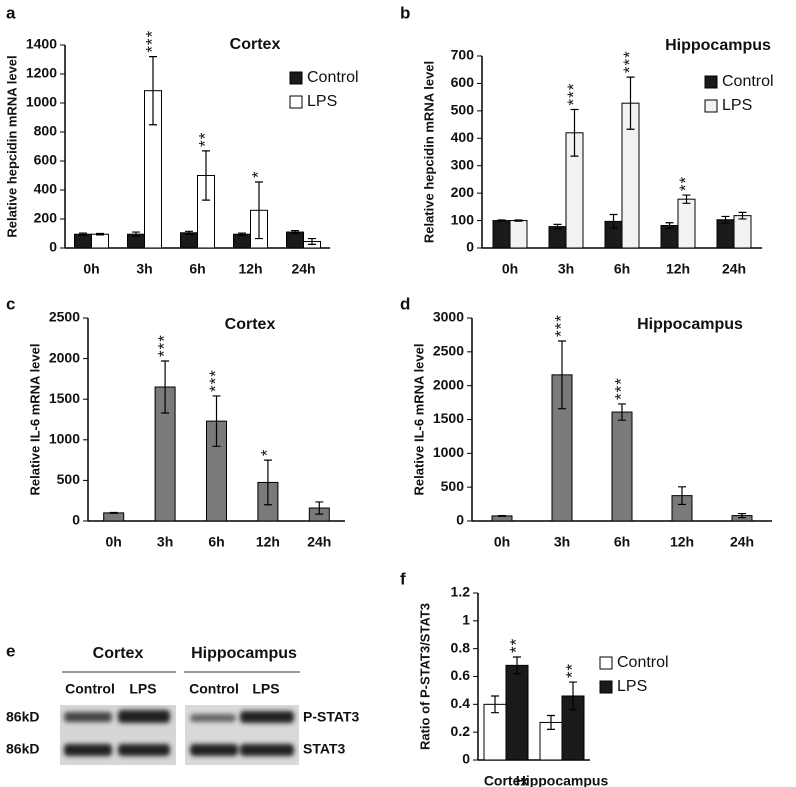 Image resolution: width=796 pixels, height=787 pixels. Describe the element at coordinates (142, 689) in the screenshot. I see `lane-label: LPS` at that location.